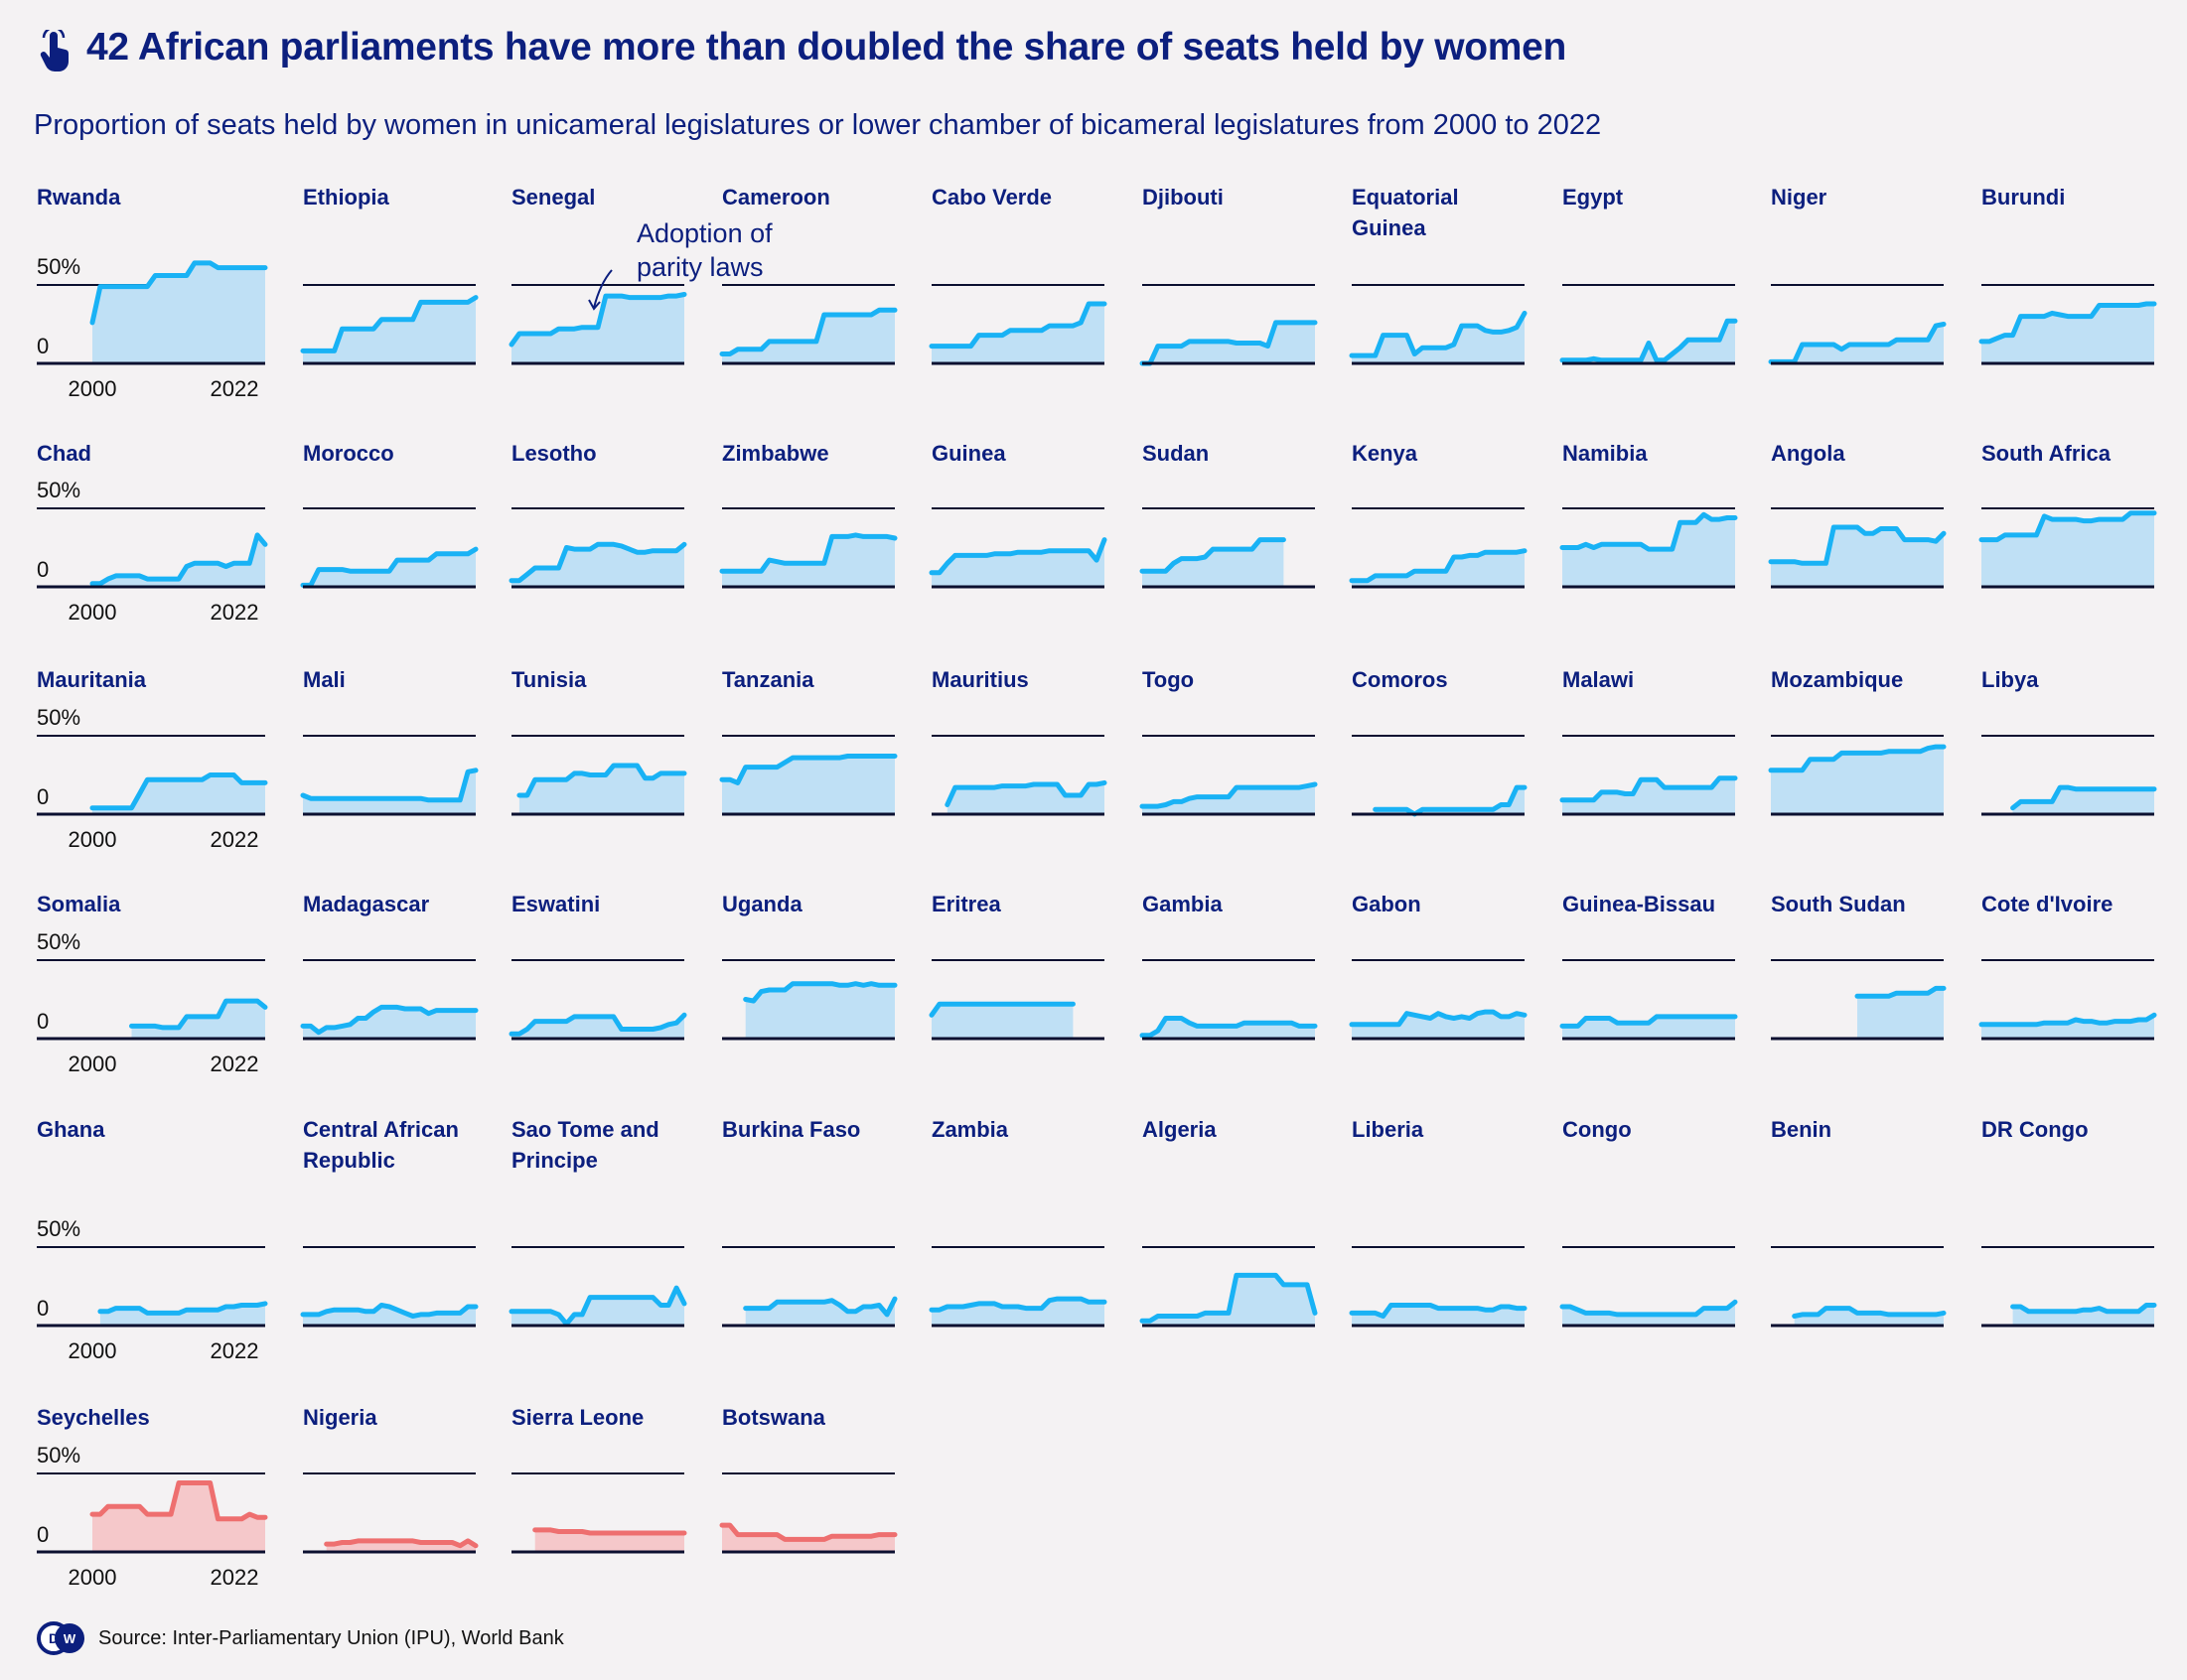  I want to click on country-title: Togo, so click(1168, 679).